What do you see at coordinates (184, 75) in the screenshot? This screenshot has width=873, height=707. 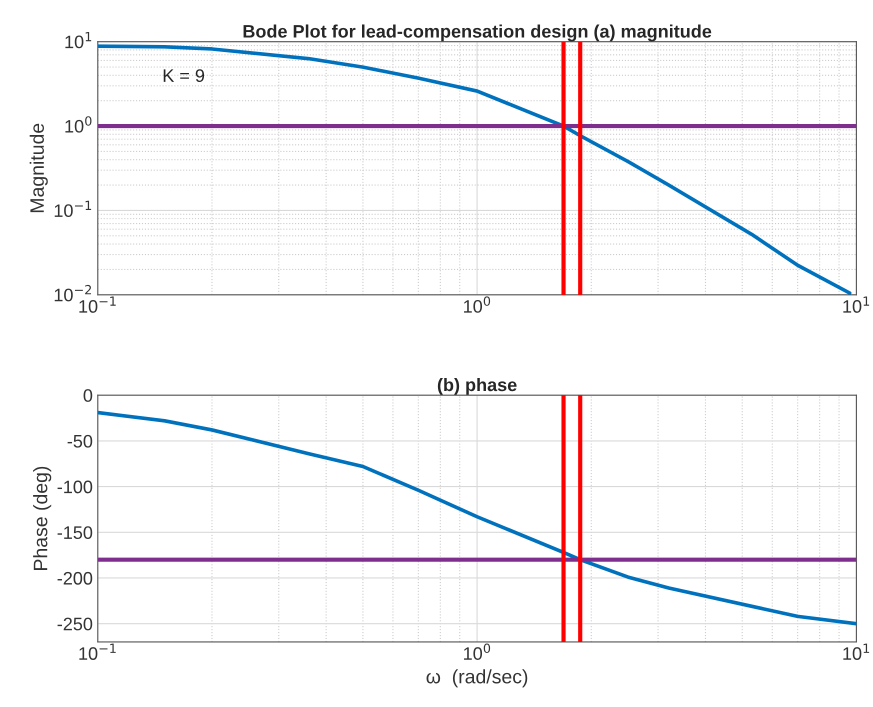 I see `annotation: K = 9` at bounding box center [184, 75].